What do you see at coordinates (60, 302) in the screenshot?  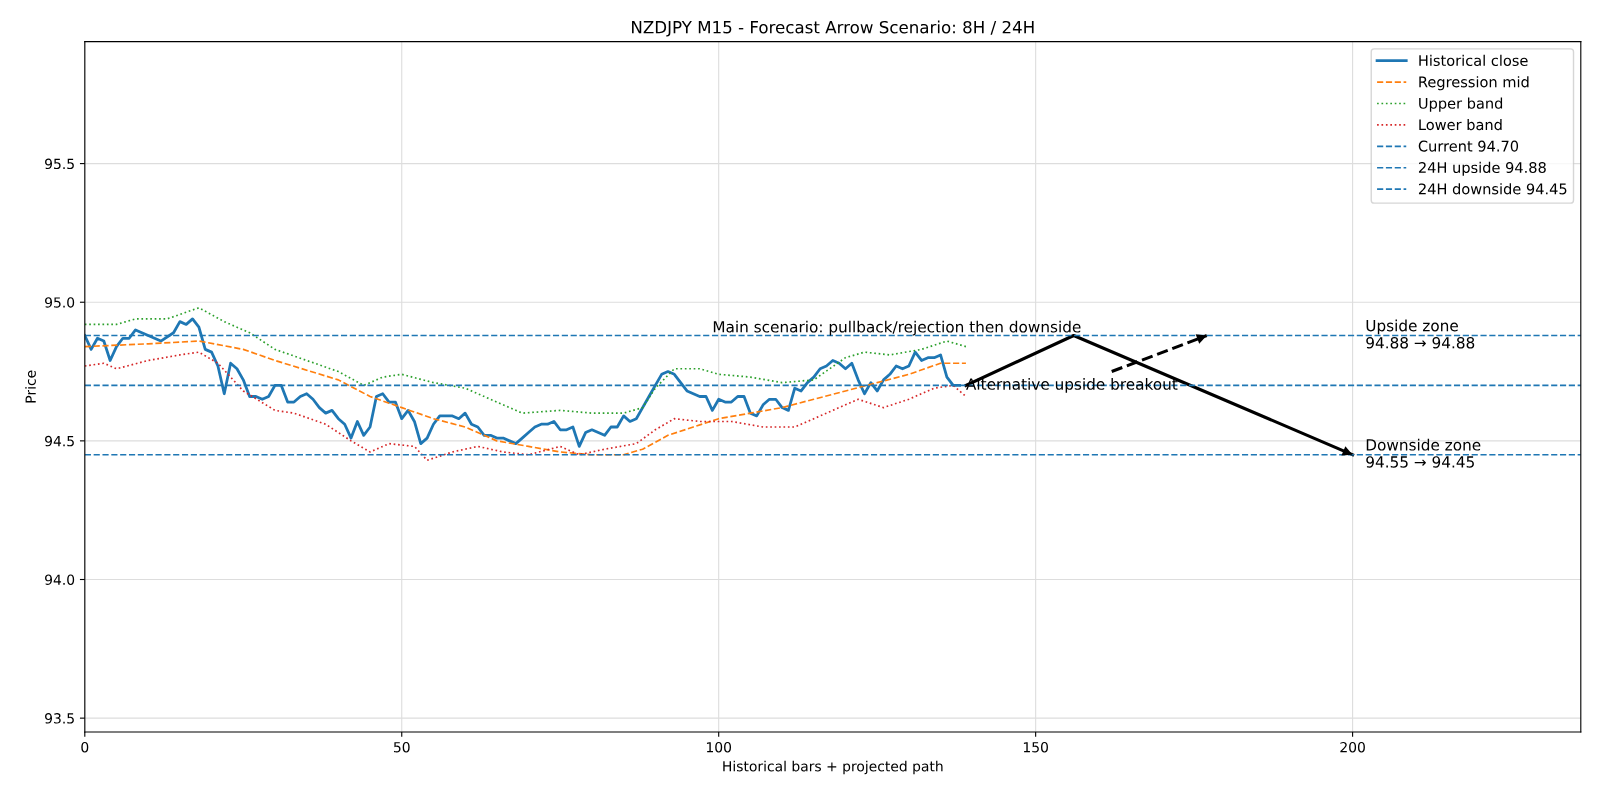 I see `y-tick-label: 95.0` at bounding box center [60, 302].